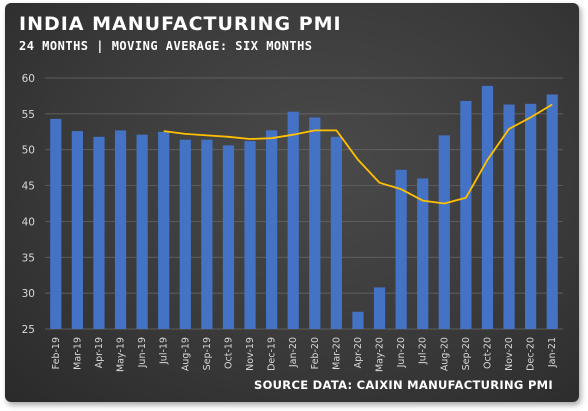 Image resolution: width=588 pixels, height=411 pixels. What do you see at coordinates (28, 330) in the screenshot?
I see `y-tick-label: 25` at bounding box center [28, 330].